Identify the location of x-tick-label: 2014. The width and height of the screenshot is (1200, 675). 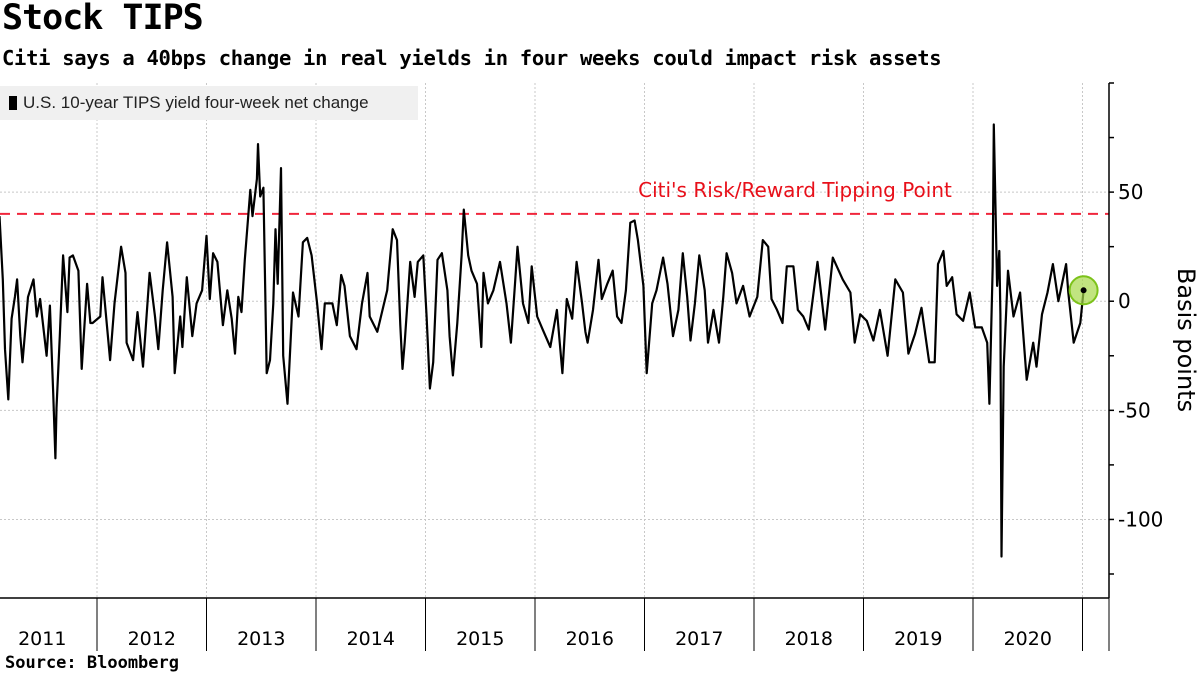
(371, 639).